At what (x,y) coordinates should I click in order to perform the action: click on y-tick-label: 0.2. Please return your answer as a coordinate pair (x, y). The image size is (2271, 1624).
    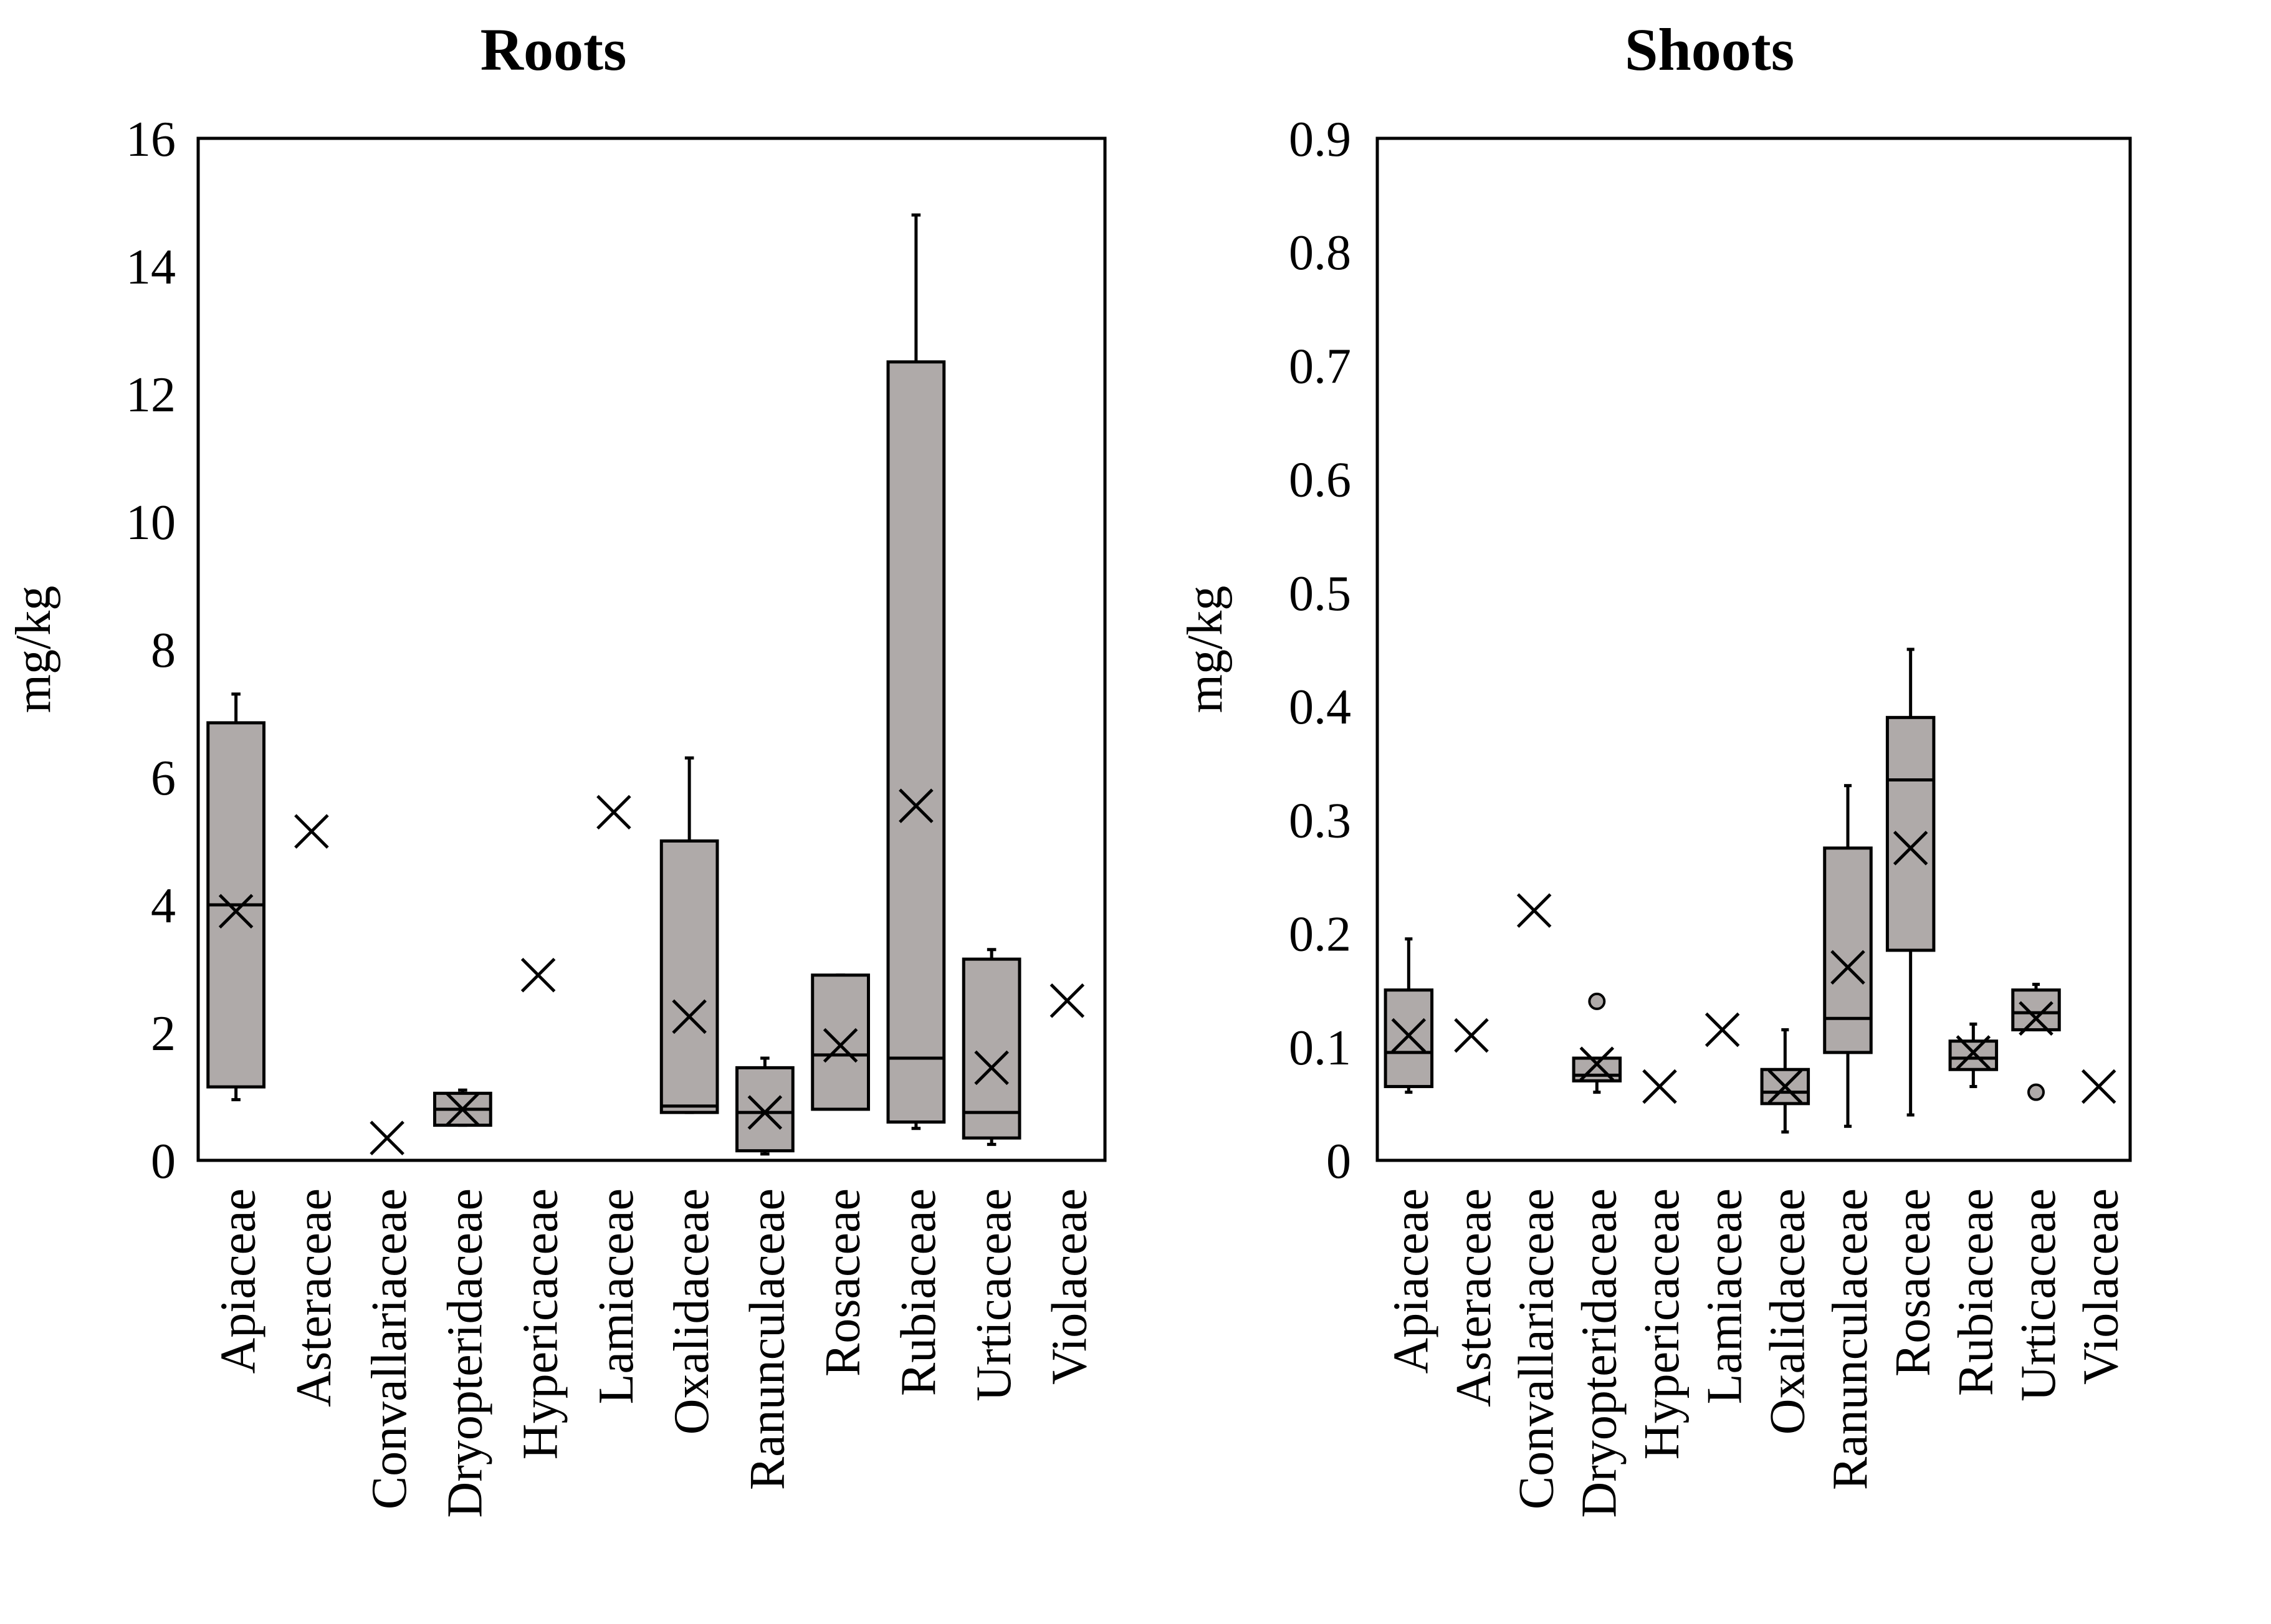
    Looking at the image, I should click on (1320, 935).